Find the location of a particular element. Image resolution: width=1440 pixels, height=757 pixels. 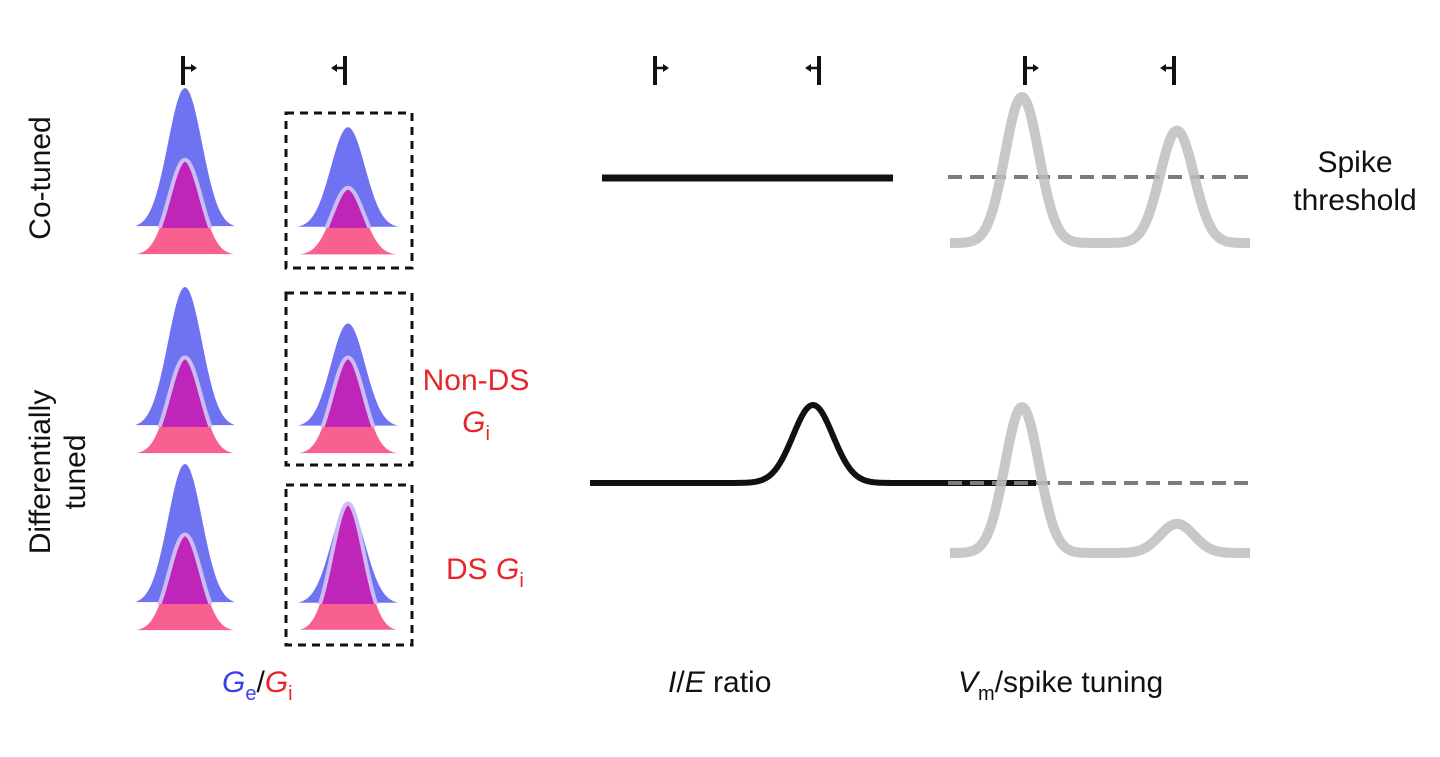

vm-subscript: m is located at coordinates (986, 694).